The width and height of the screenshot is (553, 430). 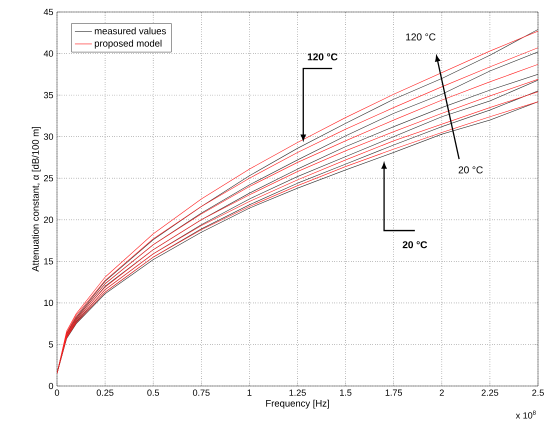 What do you see at coordinates (57, 393) in the screenshot?
I see `x-tick-label: 0` at bounding box center [57, 393].